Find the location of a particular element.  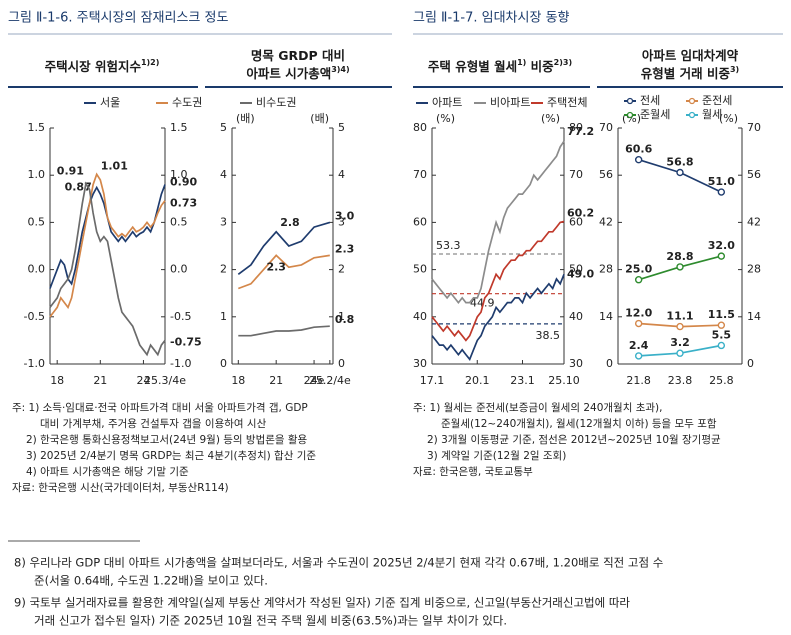

x-tick-label: 24 is located at coordinates (143, 380).